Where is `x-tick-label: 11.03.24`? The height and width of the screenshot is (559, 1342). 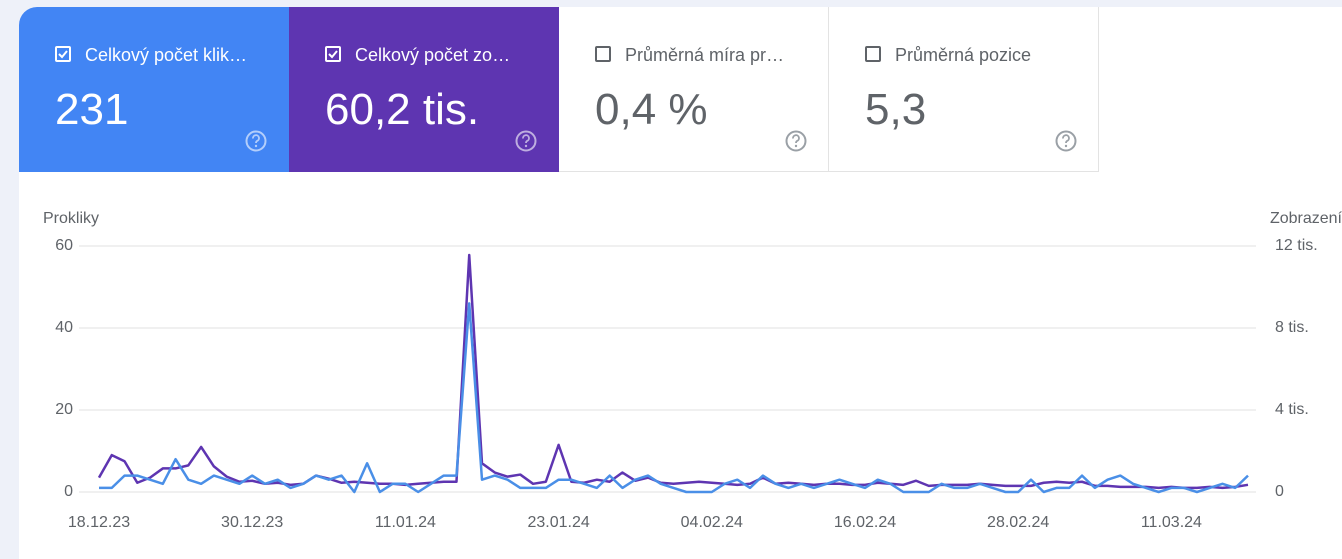
x-tick-label: 11.03.24 is located at coordinates (1171, 522).